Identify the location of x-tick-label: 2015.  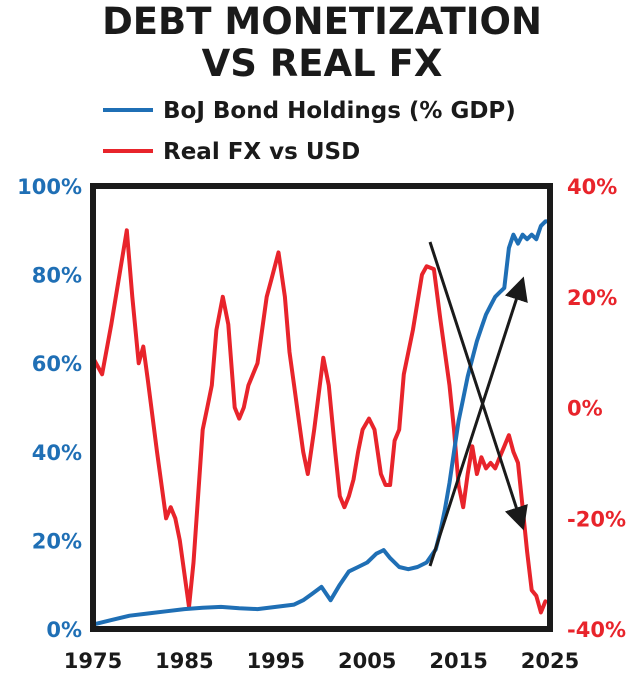
(458, 661).